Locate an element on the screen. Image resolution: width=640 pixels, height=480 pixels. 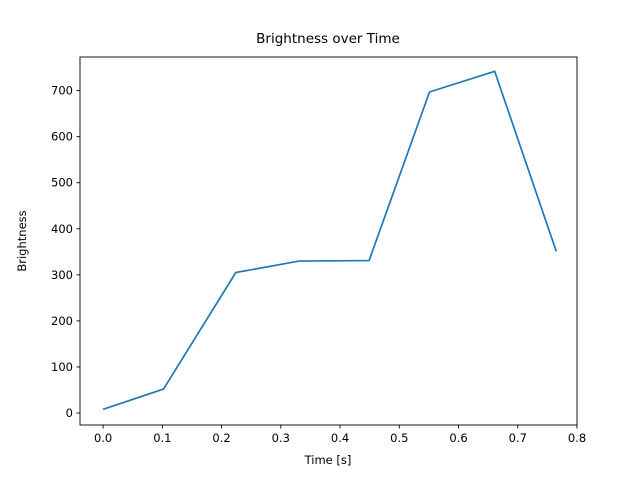
y-axis-ticks: 0 100 200 300 400 500 600 700 is located at coordinates (65, 252).